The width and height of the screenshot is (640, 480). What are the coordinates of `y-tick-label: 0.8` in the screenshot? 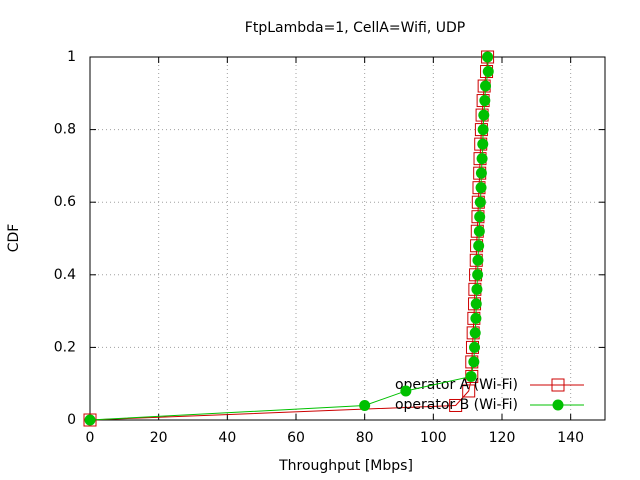 It's located at (65, 130).